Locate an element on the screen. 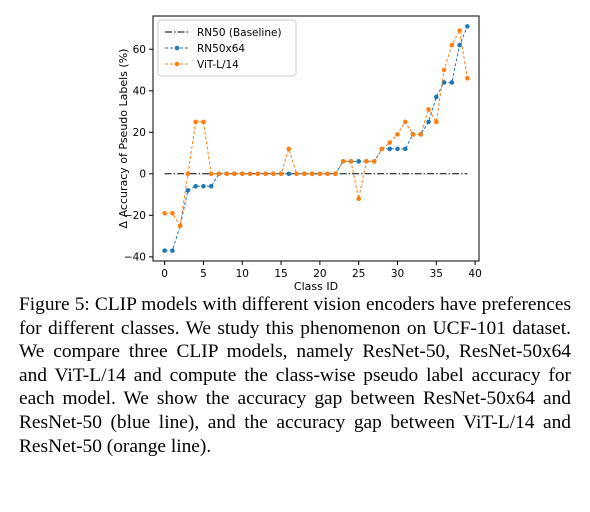 This screenshot has height=512, width=590. y-tick-label: 40 is located at coordinates (139, 92).